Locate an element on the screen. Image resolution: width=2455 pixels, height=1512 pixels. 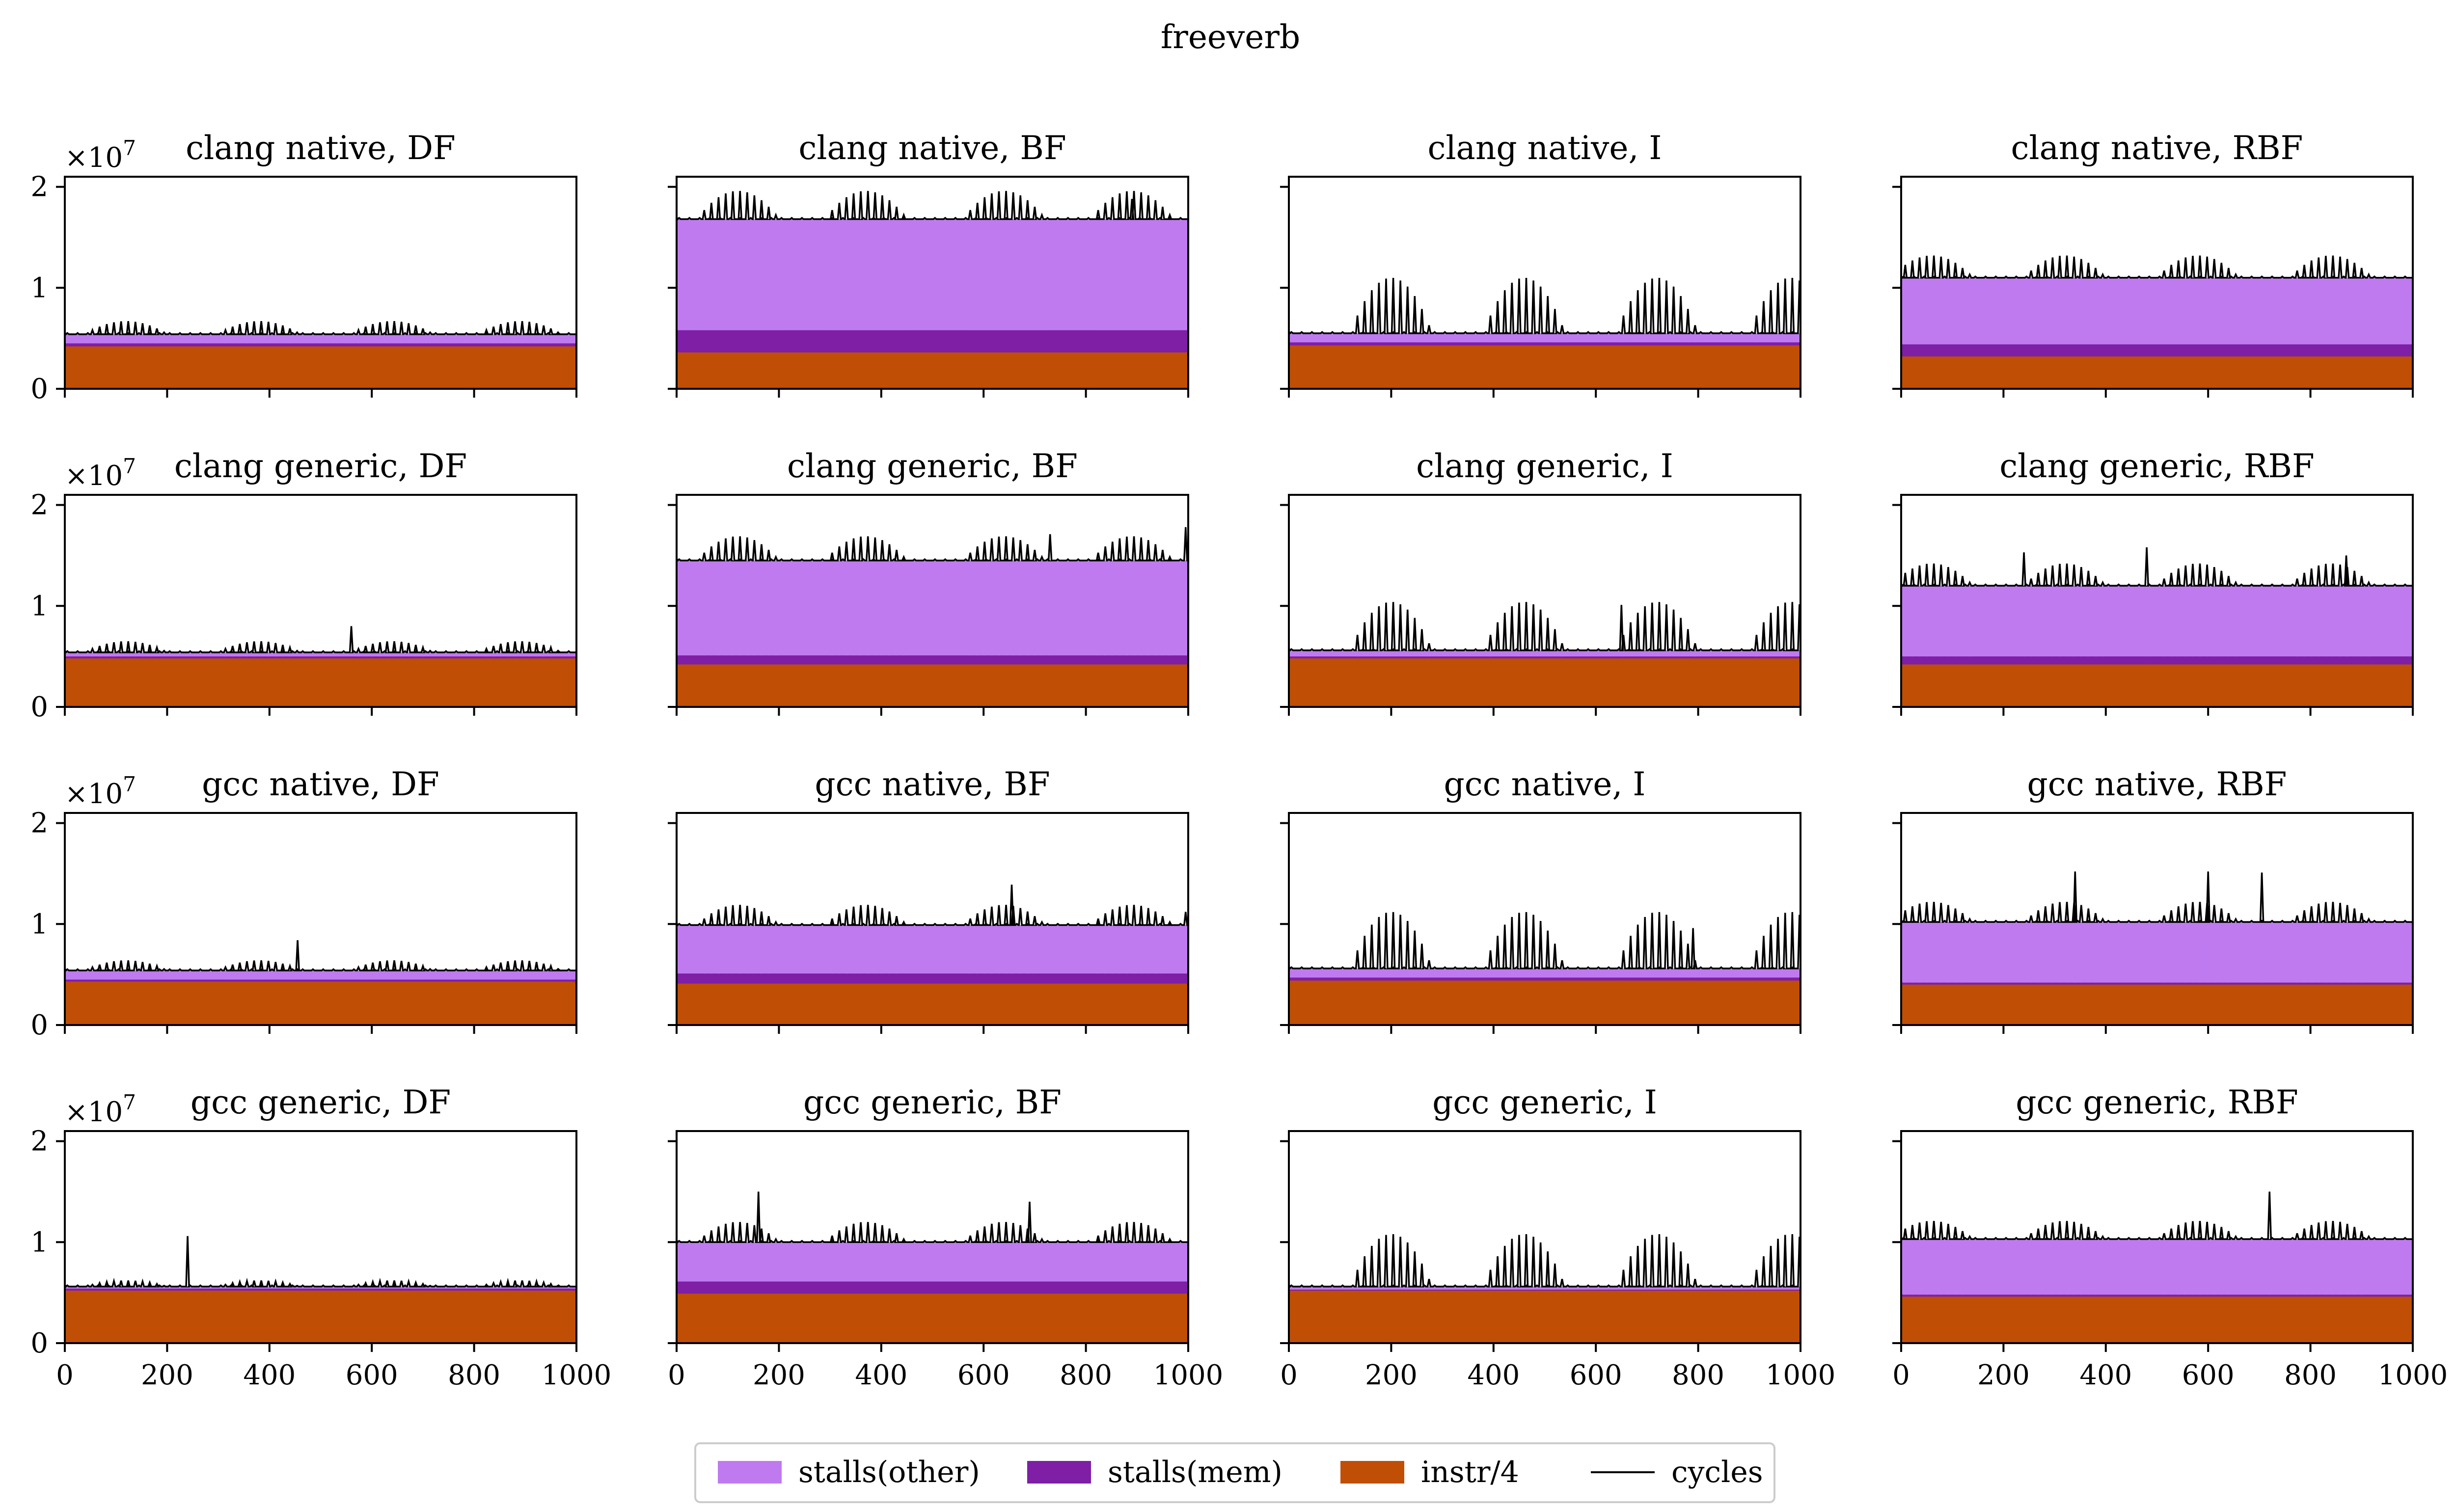
subplot-1: clang native, DF 0 1 2 ×107 is located at coordinates (303, 267).